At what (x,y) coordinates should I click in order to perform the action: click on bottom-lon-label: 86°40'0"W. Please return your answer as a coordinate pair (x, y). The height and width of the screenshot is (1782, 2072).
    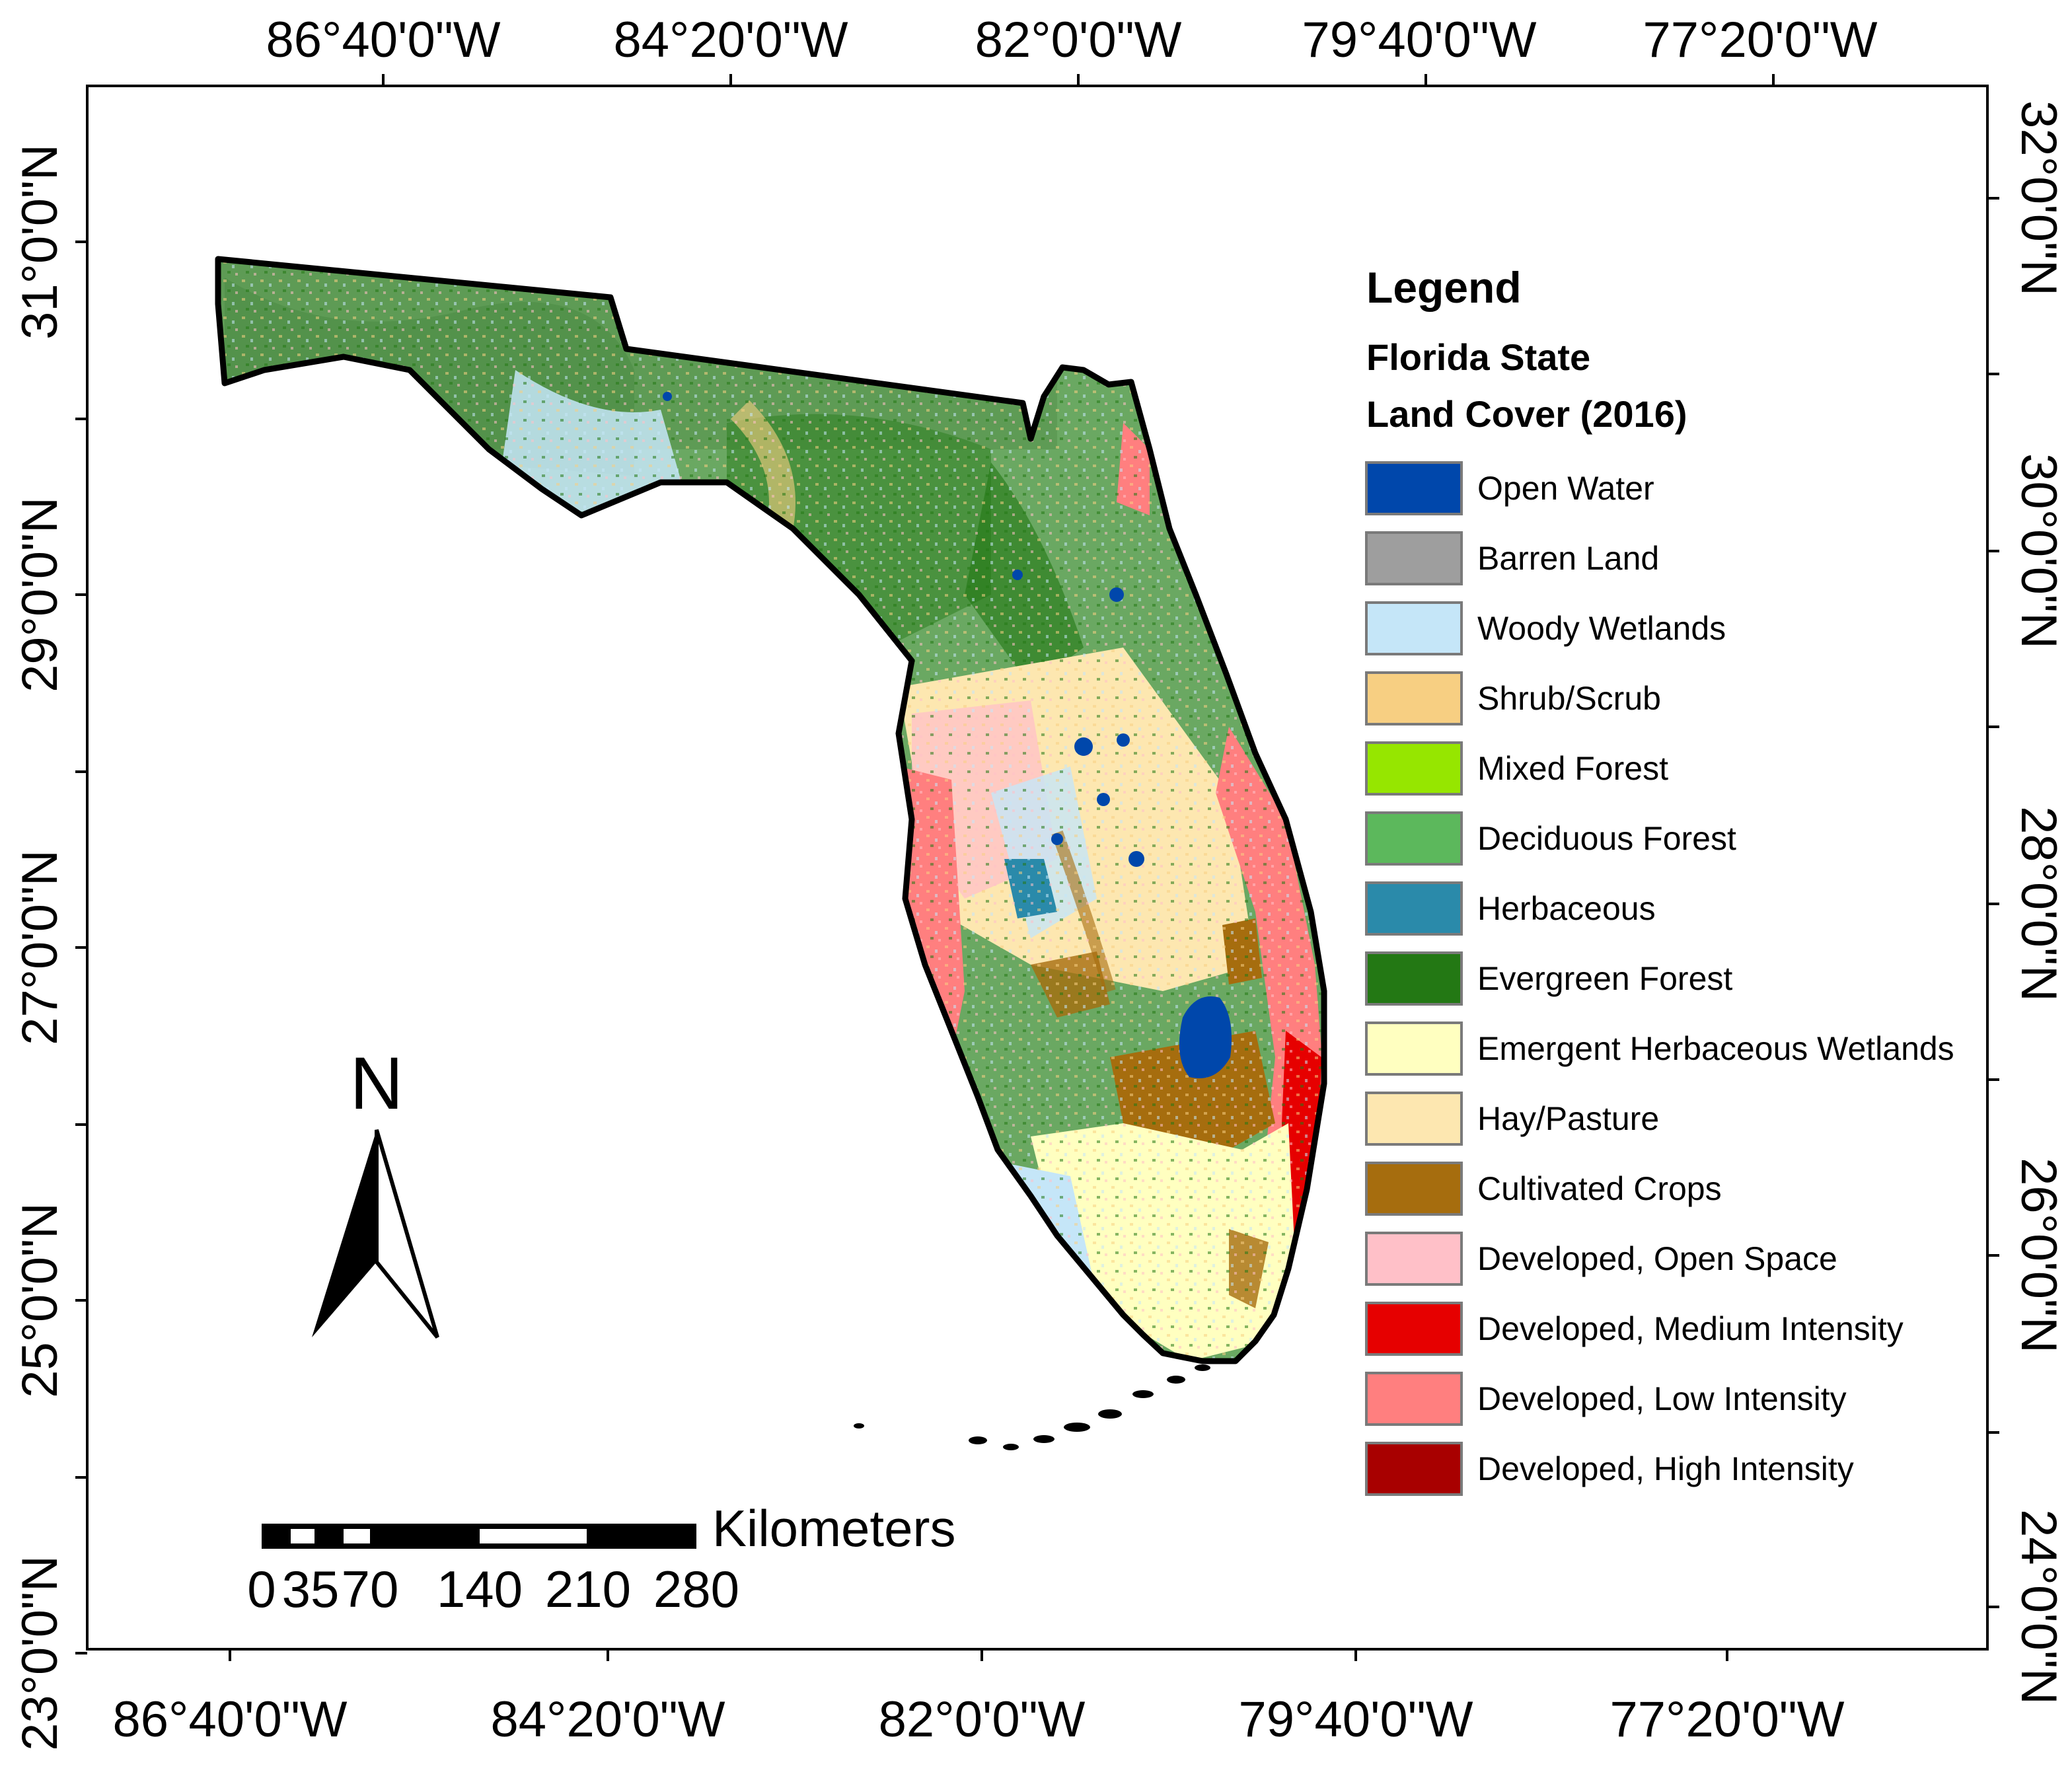
    Looking at the image, I should click on (231, 1719).